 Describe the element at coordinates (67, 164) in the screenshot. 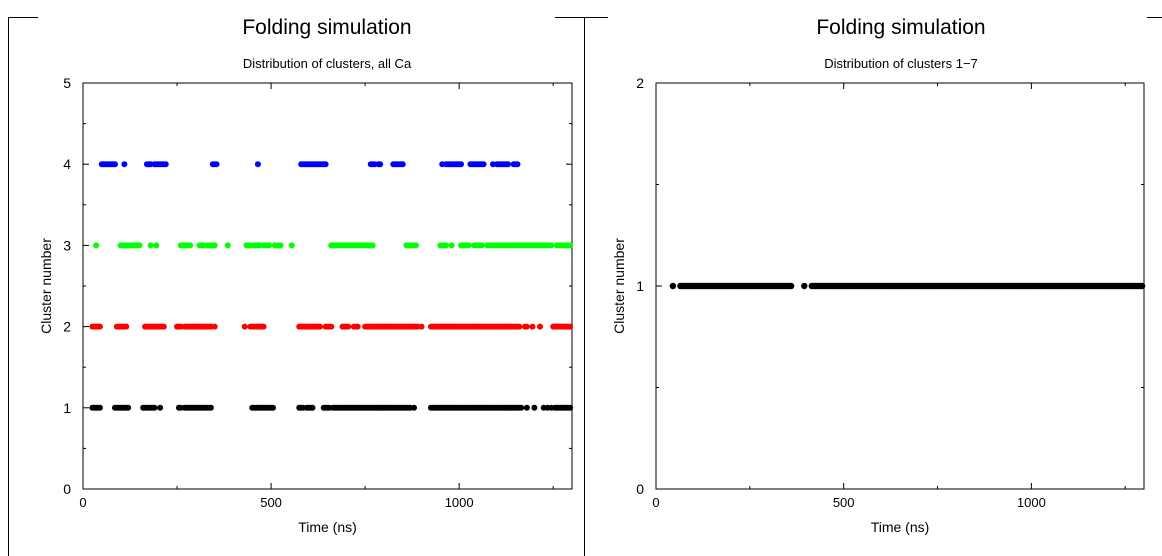

I see `y-tick-label: 4` at that location.